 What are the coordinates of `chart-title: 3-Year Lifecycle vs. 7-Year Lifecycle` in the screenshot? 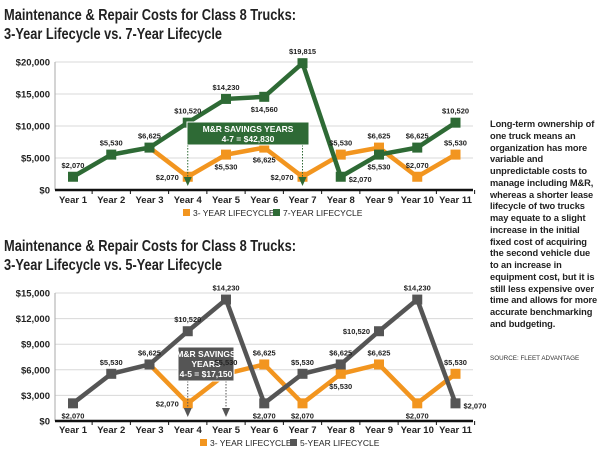 It's located at (113, 34).